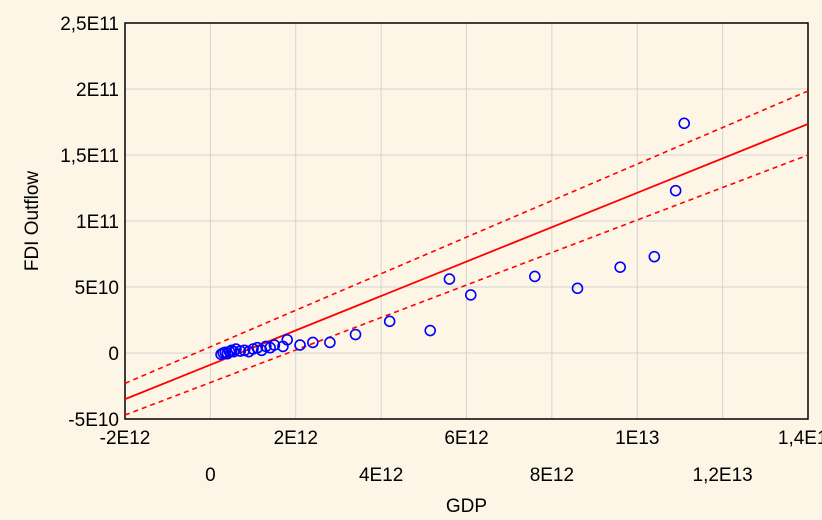  Describe the element at coordinates (723, 475) in the screenshot. I see `x-tick-label: 1,2E13` at that location.